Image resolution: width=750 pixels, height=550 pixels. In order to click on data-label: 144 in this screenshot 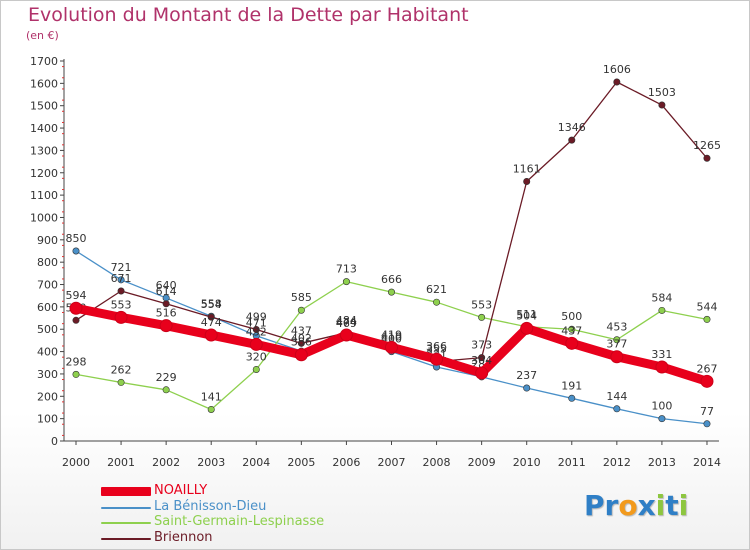, I will do `click(616, 396)`.